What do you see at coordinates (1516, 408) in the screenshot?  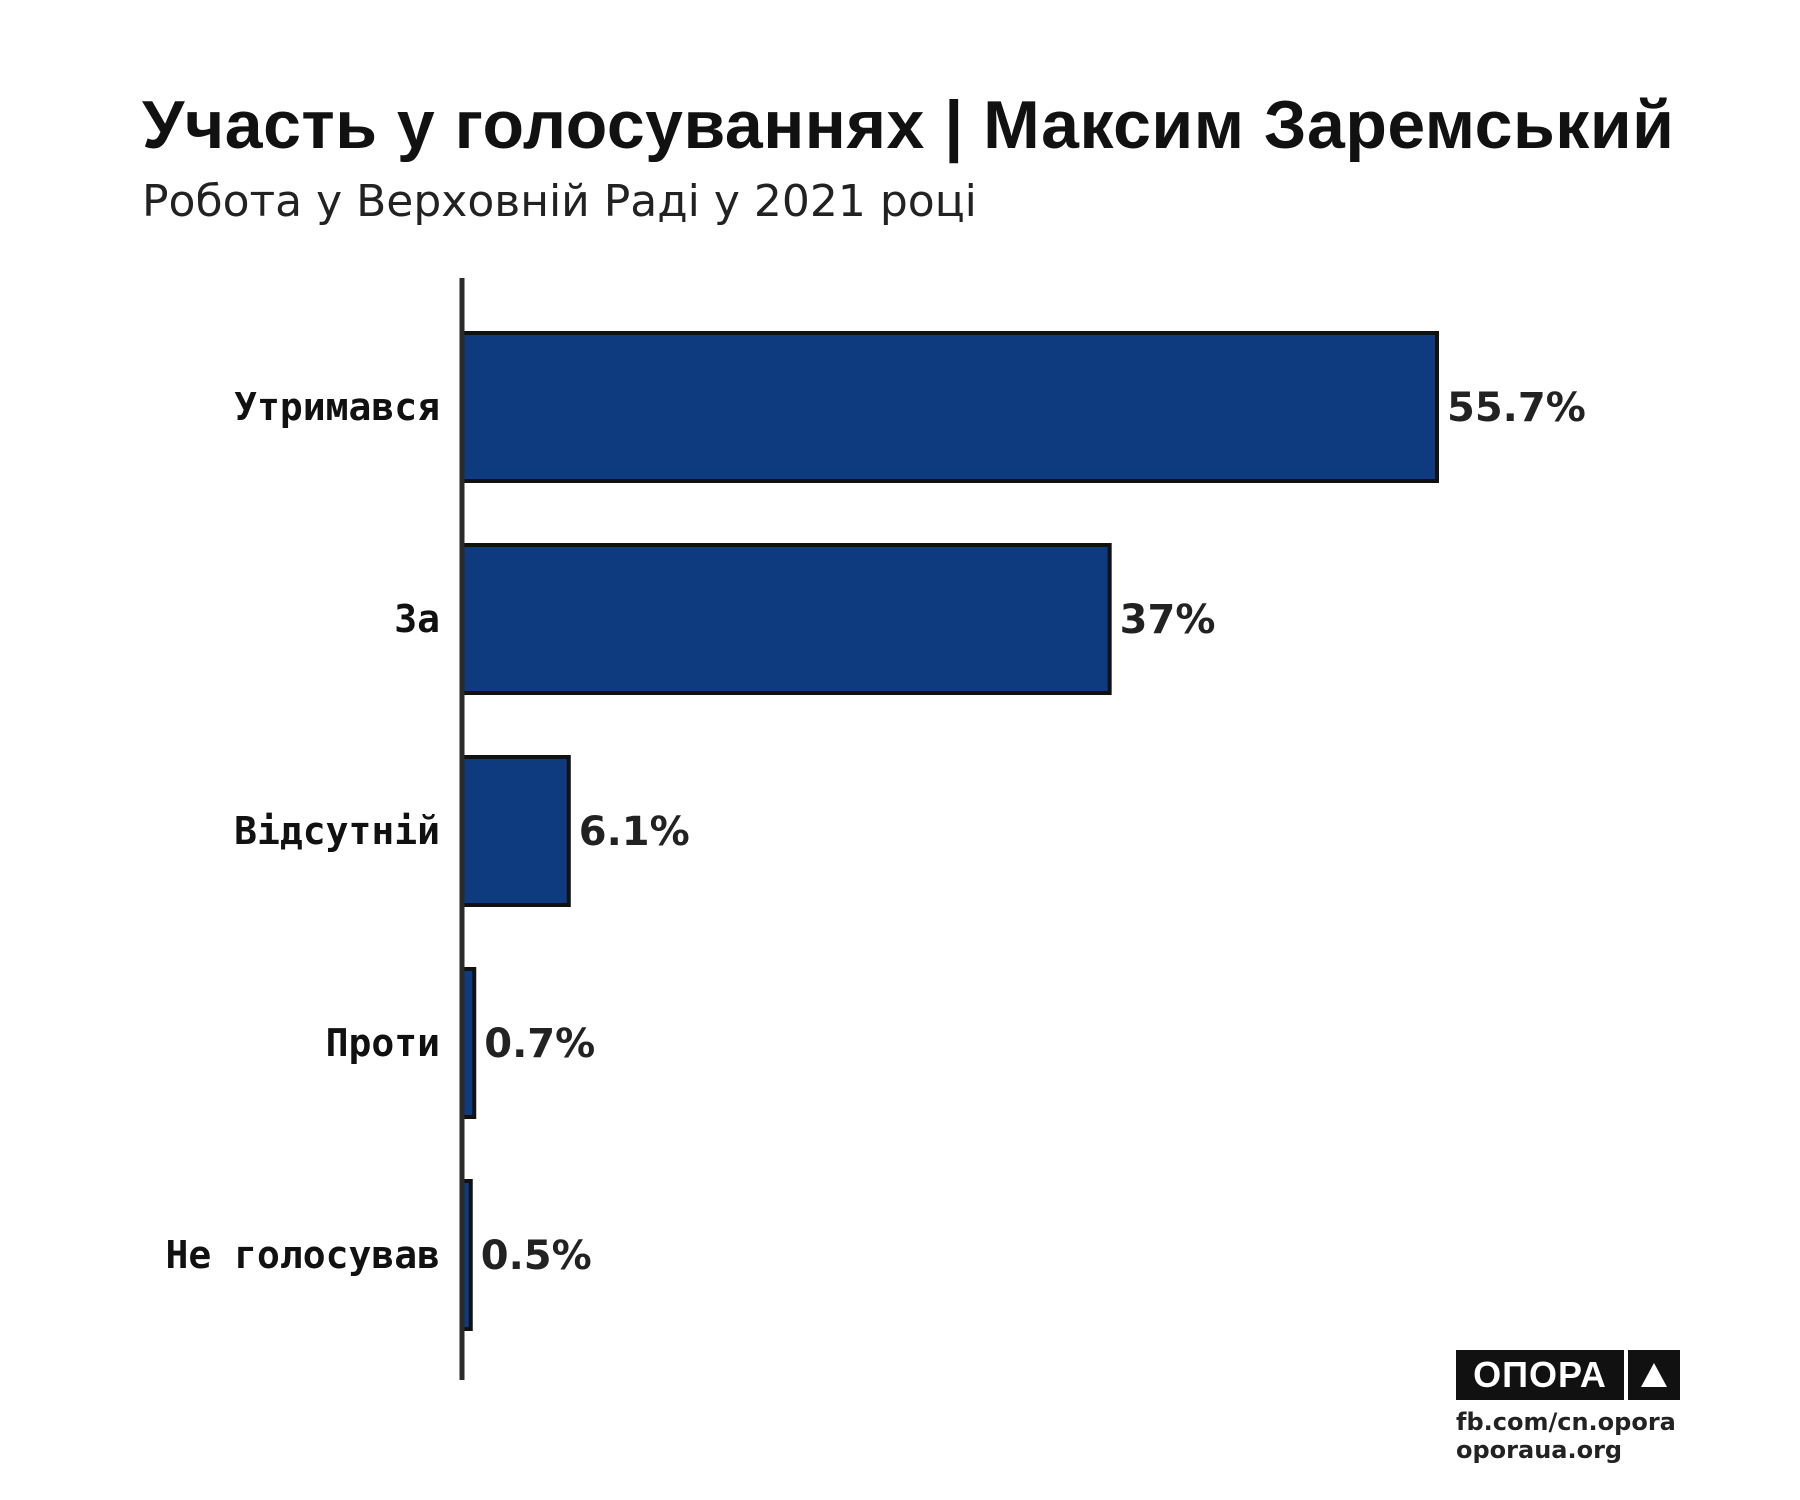 I see `value-label: 55.7%` at bounding box center [1516, 408].